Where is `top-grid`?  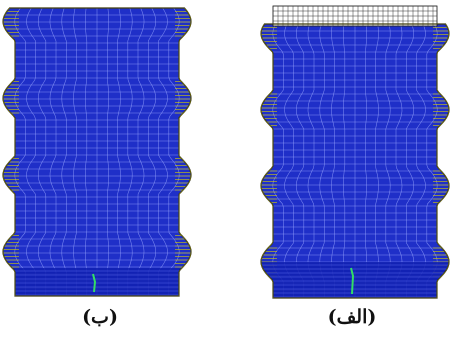
top-grid is located at coordinates (355, 16).